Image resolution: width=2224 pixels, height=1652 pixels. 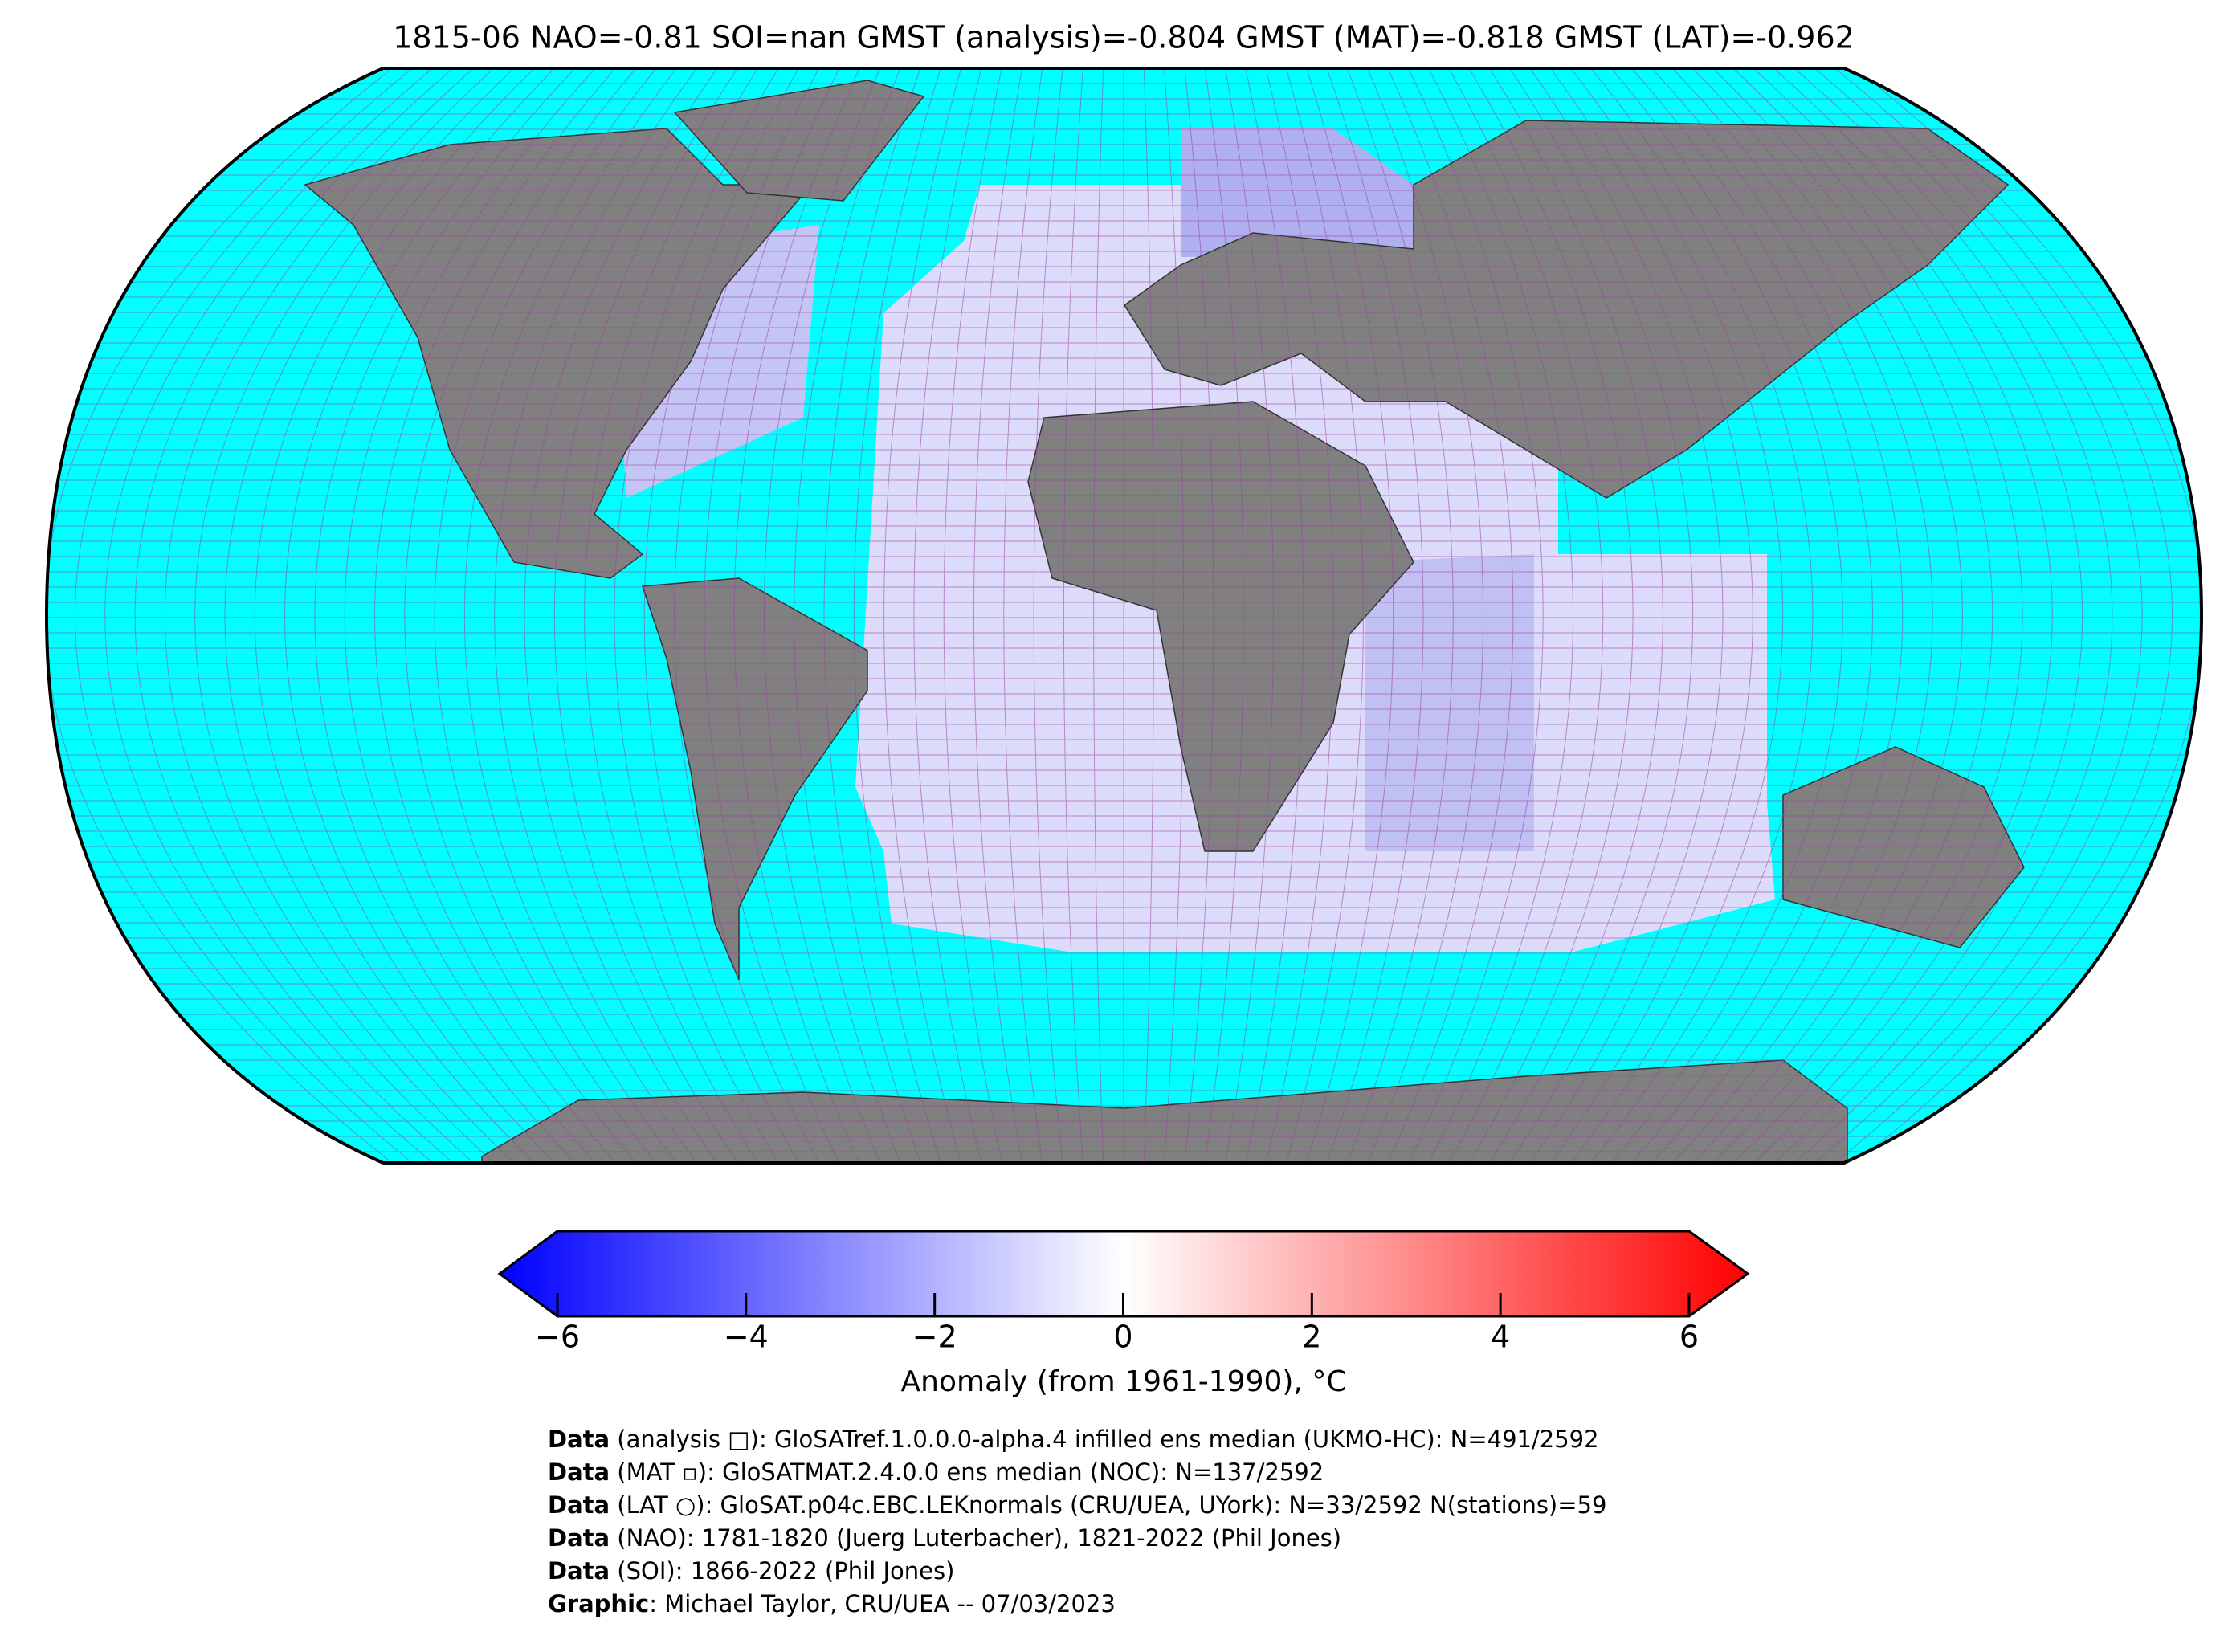 What do you see at coordinates (934, 1337) in the screenshot?
I see `tick-label: −2` at bounding box center [934, 1337].